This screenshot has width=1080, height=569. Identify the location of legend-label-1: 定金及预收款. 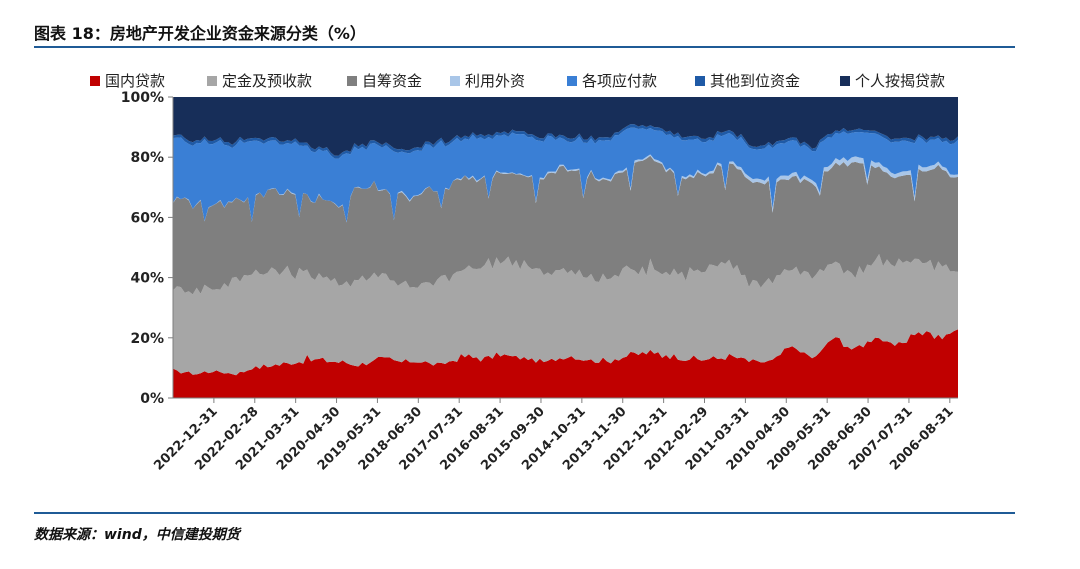
(267, 81).